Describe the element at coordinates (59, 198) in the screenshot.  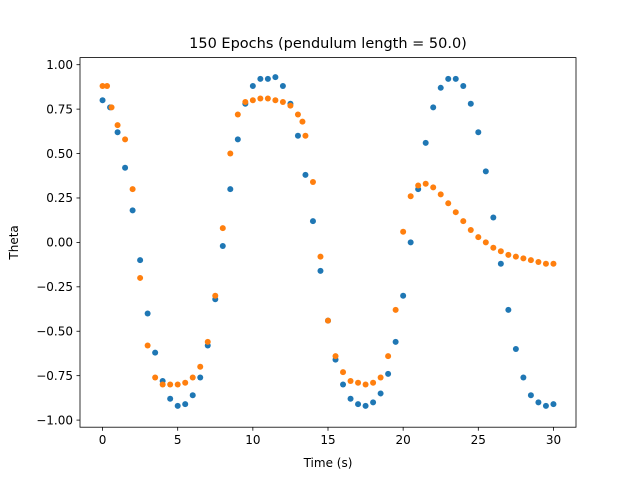
I see `y-tick-label: 0.25` at that location.